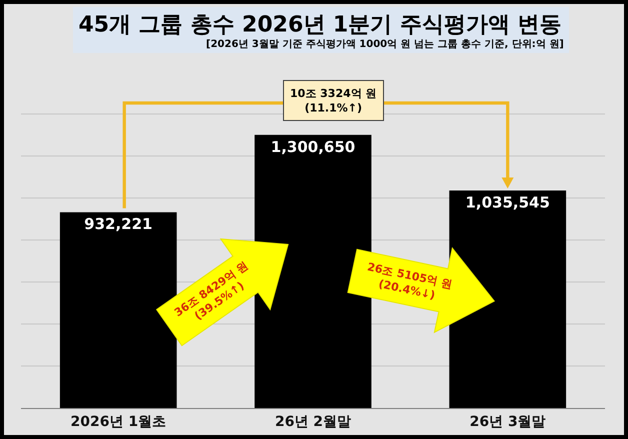 The image size is (628, 439). I want to click on x-tick-label: 2026년 1월초, so click(118, 422).